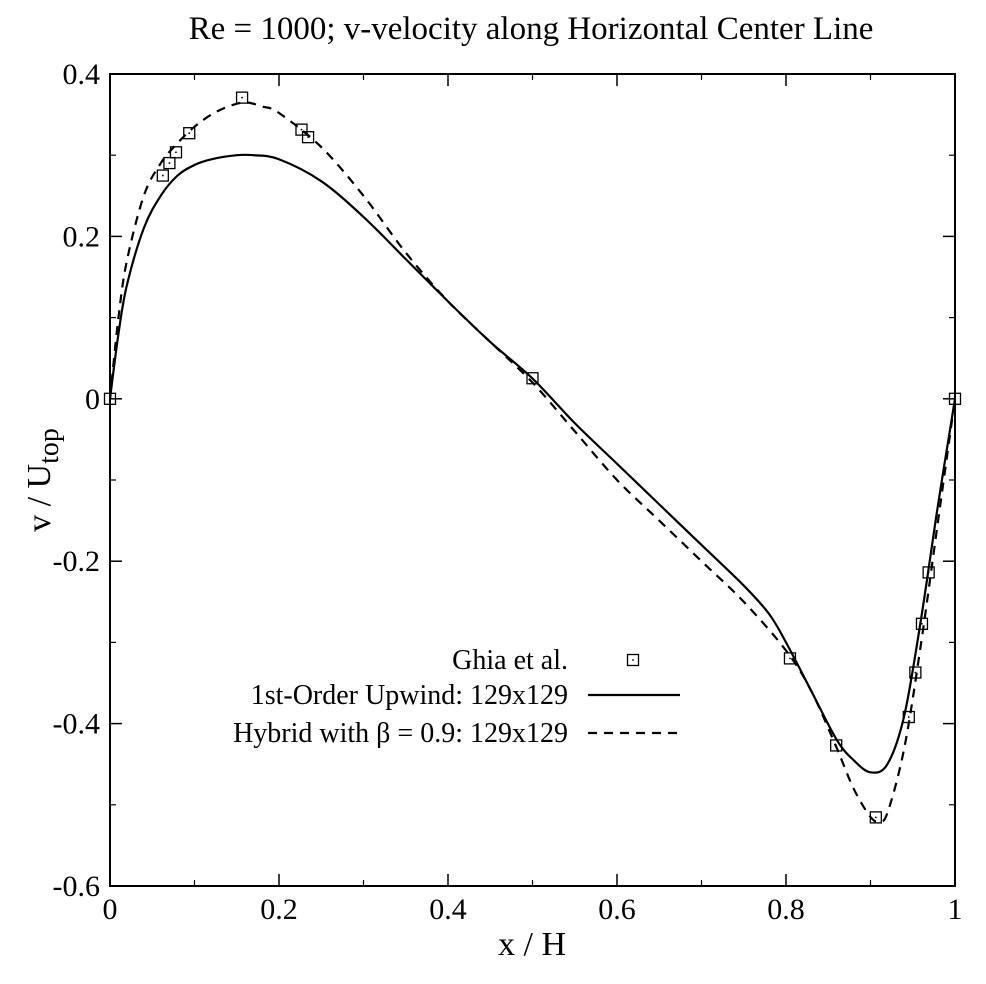 Image resolution: width=986 pixels, height=984 pixels. Describe the element at coordinates (77, 886) in the screenshot. I see `y-tick-label: -0.6` at that location.